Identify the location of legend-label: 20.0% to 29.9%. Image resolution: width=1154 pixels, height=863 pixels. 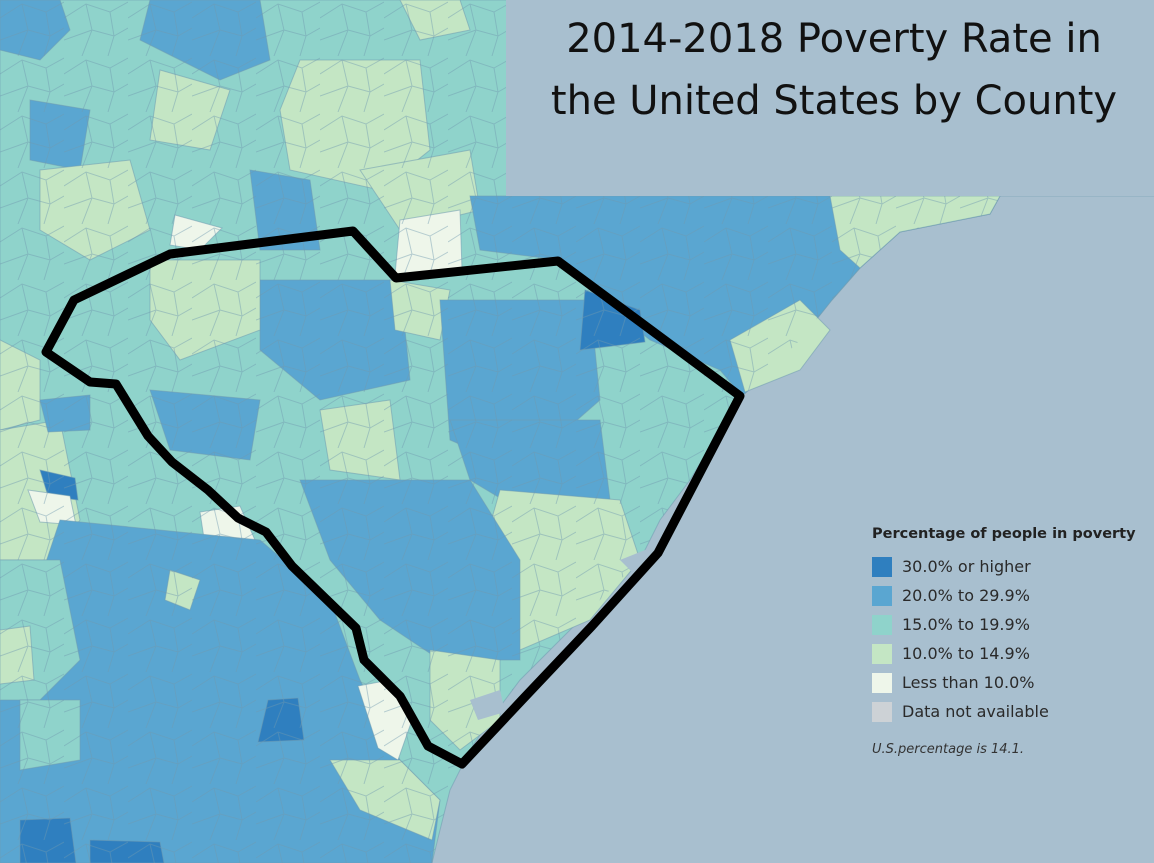
(966, 595).